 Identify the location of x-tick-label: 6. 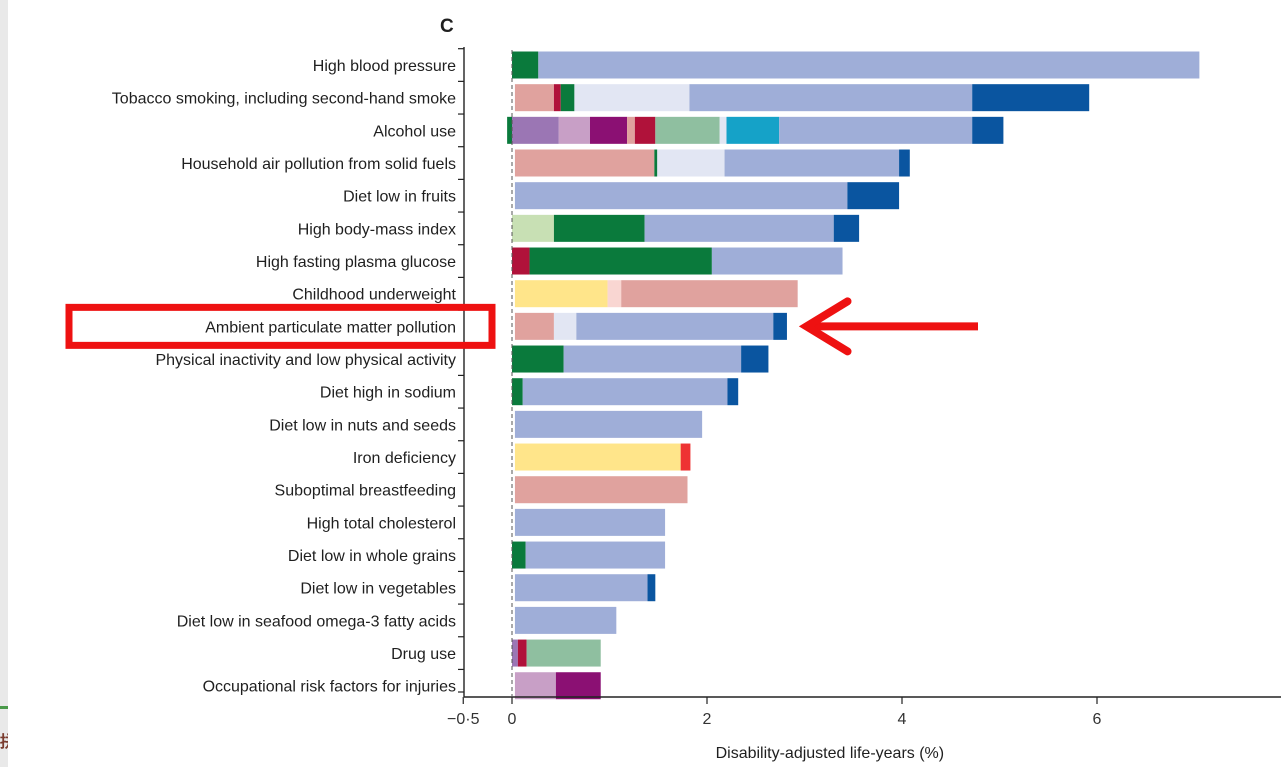
(1097, 719).